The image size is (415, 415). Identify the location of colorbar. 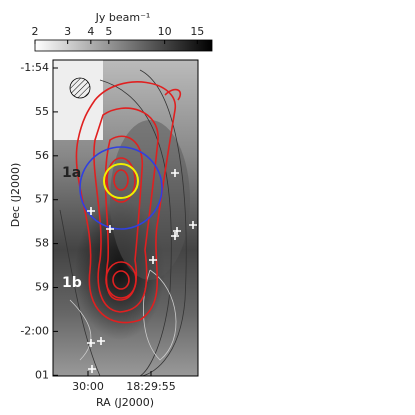
(123, 45).